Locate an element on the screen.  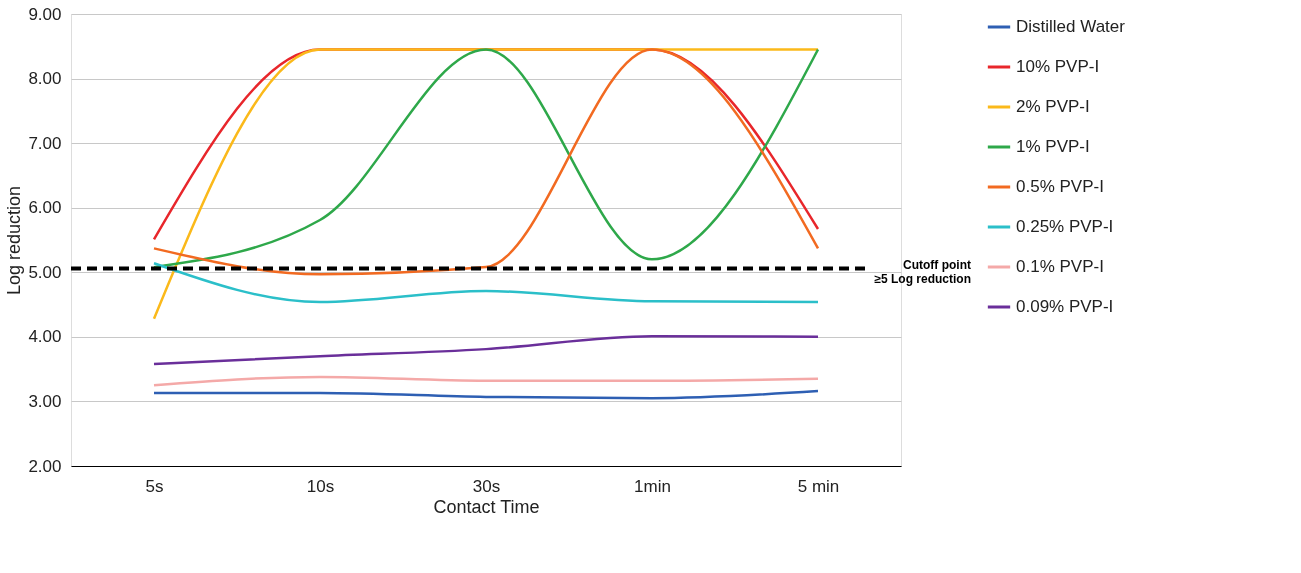
y-tick-label: 6.00 is located at coordinates (45, 208).